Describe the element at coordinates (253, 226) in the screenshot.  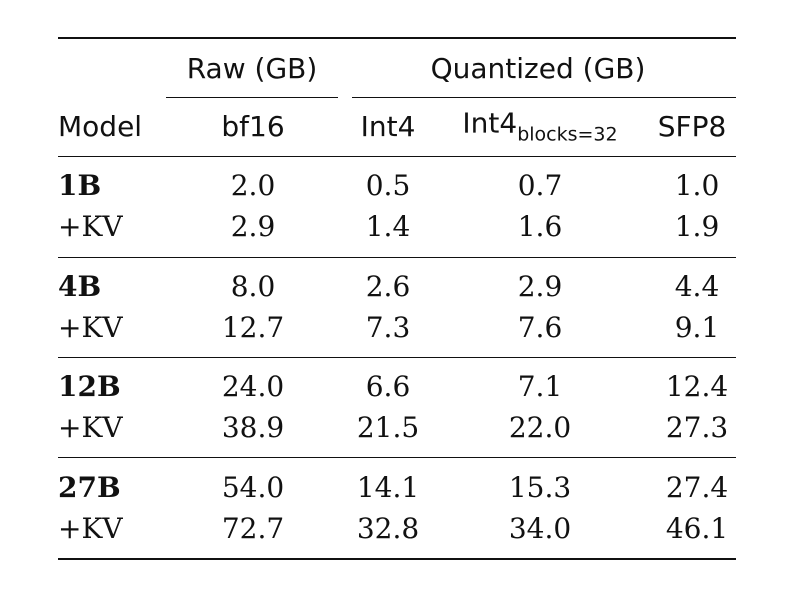
I see `cell-bf16: 2.9` at that location.